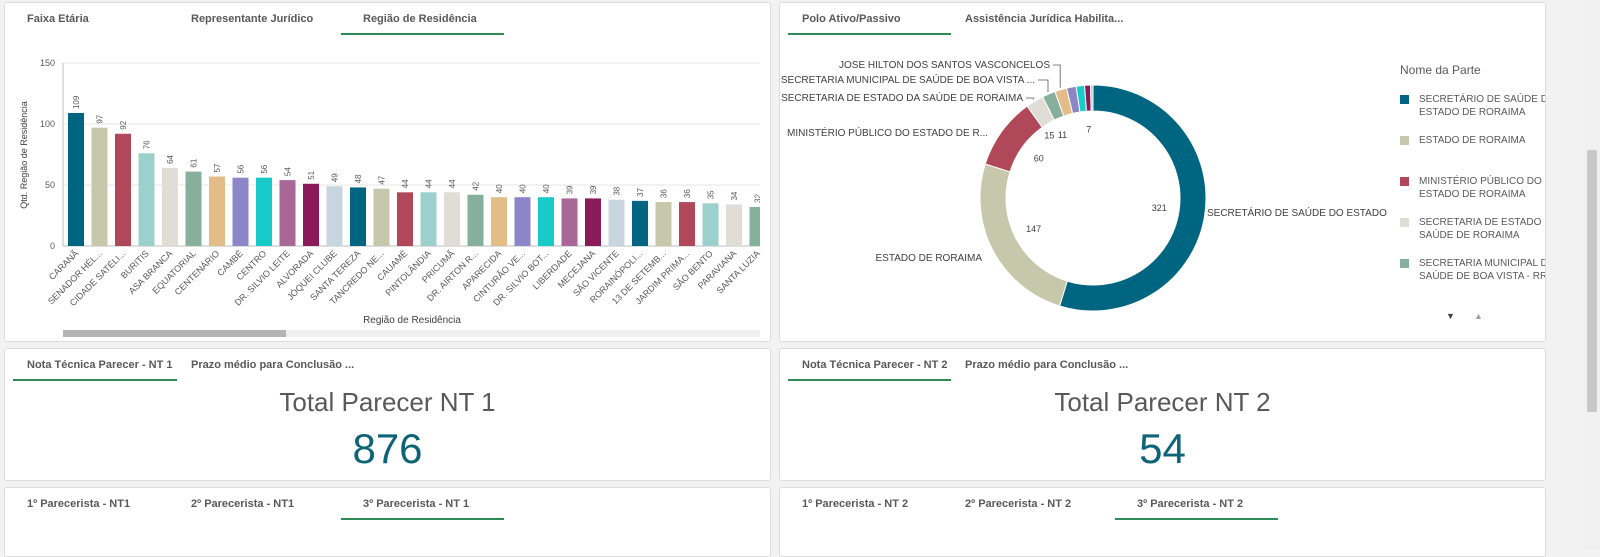 This screenshot has width=1600, height=557. Describe the element at coordinates (1482, 229) in the screenshot. I see `legend-label: SECRETARIA DE ESTADO DA SAÚDE DE RORAIMA` at that location.